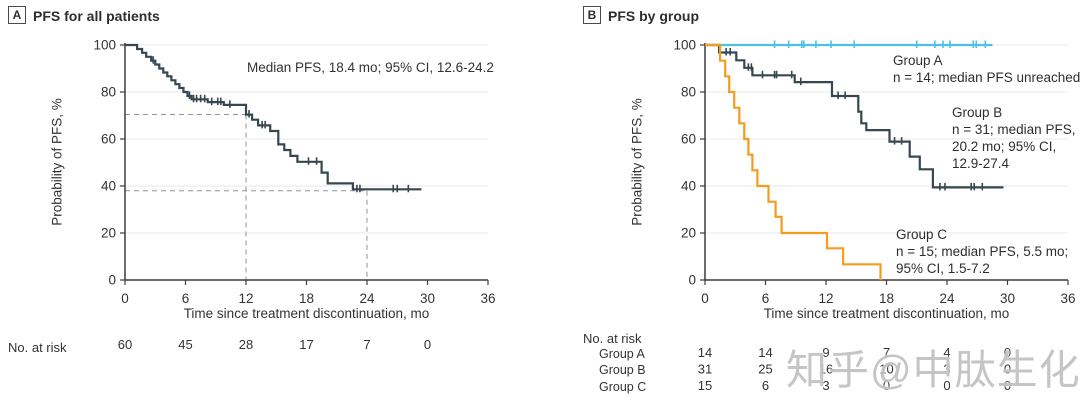 This screenshot has height=404, width=1080. Describe the element at coordinates (886, 313) in the screenshot. I see `panel-b-x-axis-label: Time since treatment discontinuation, mo` at that location.